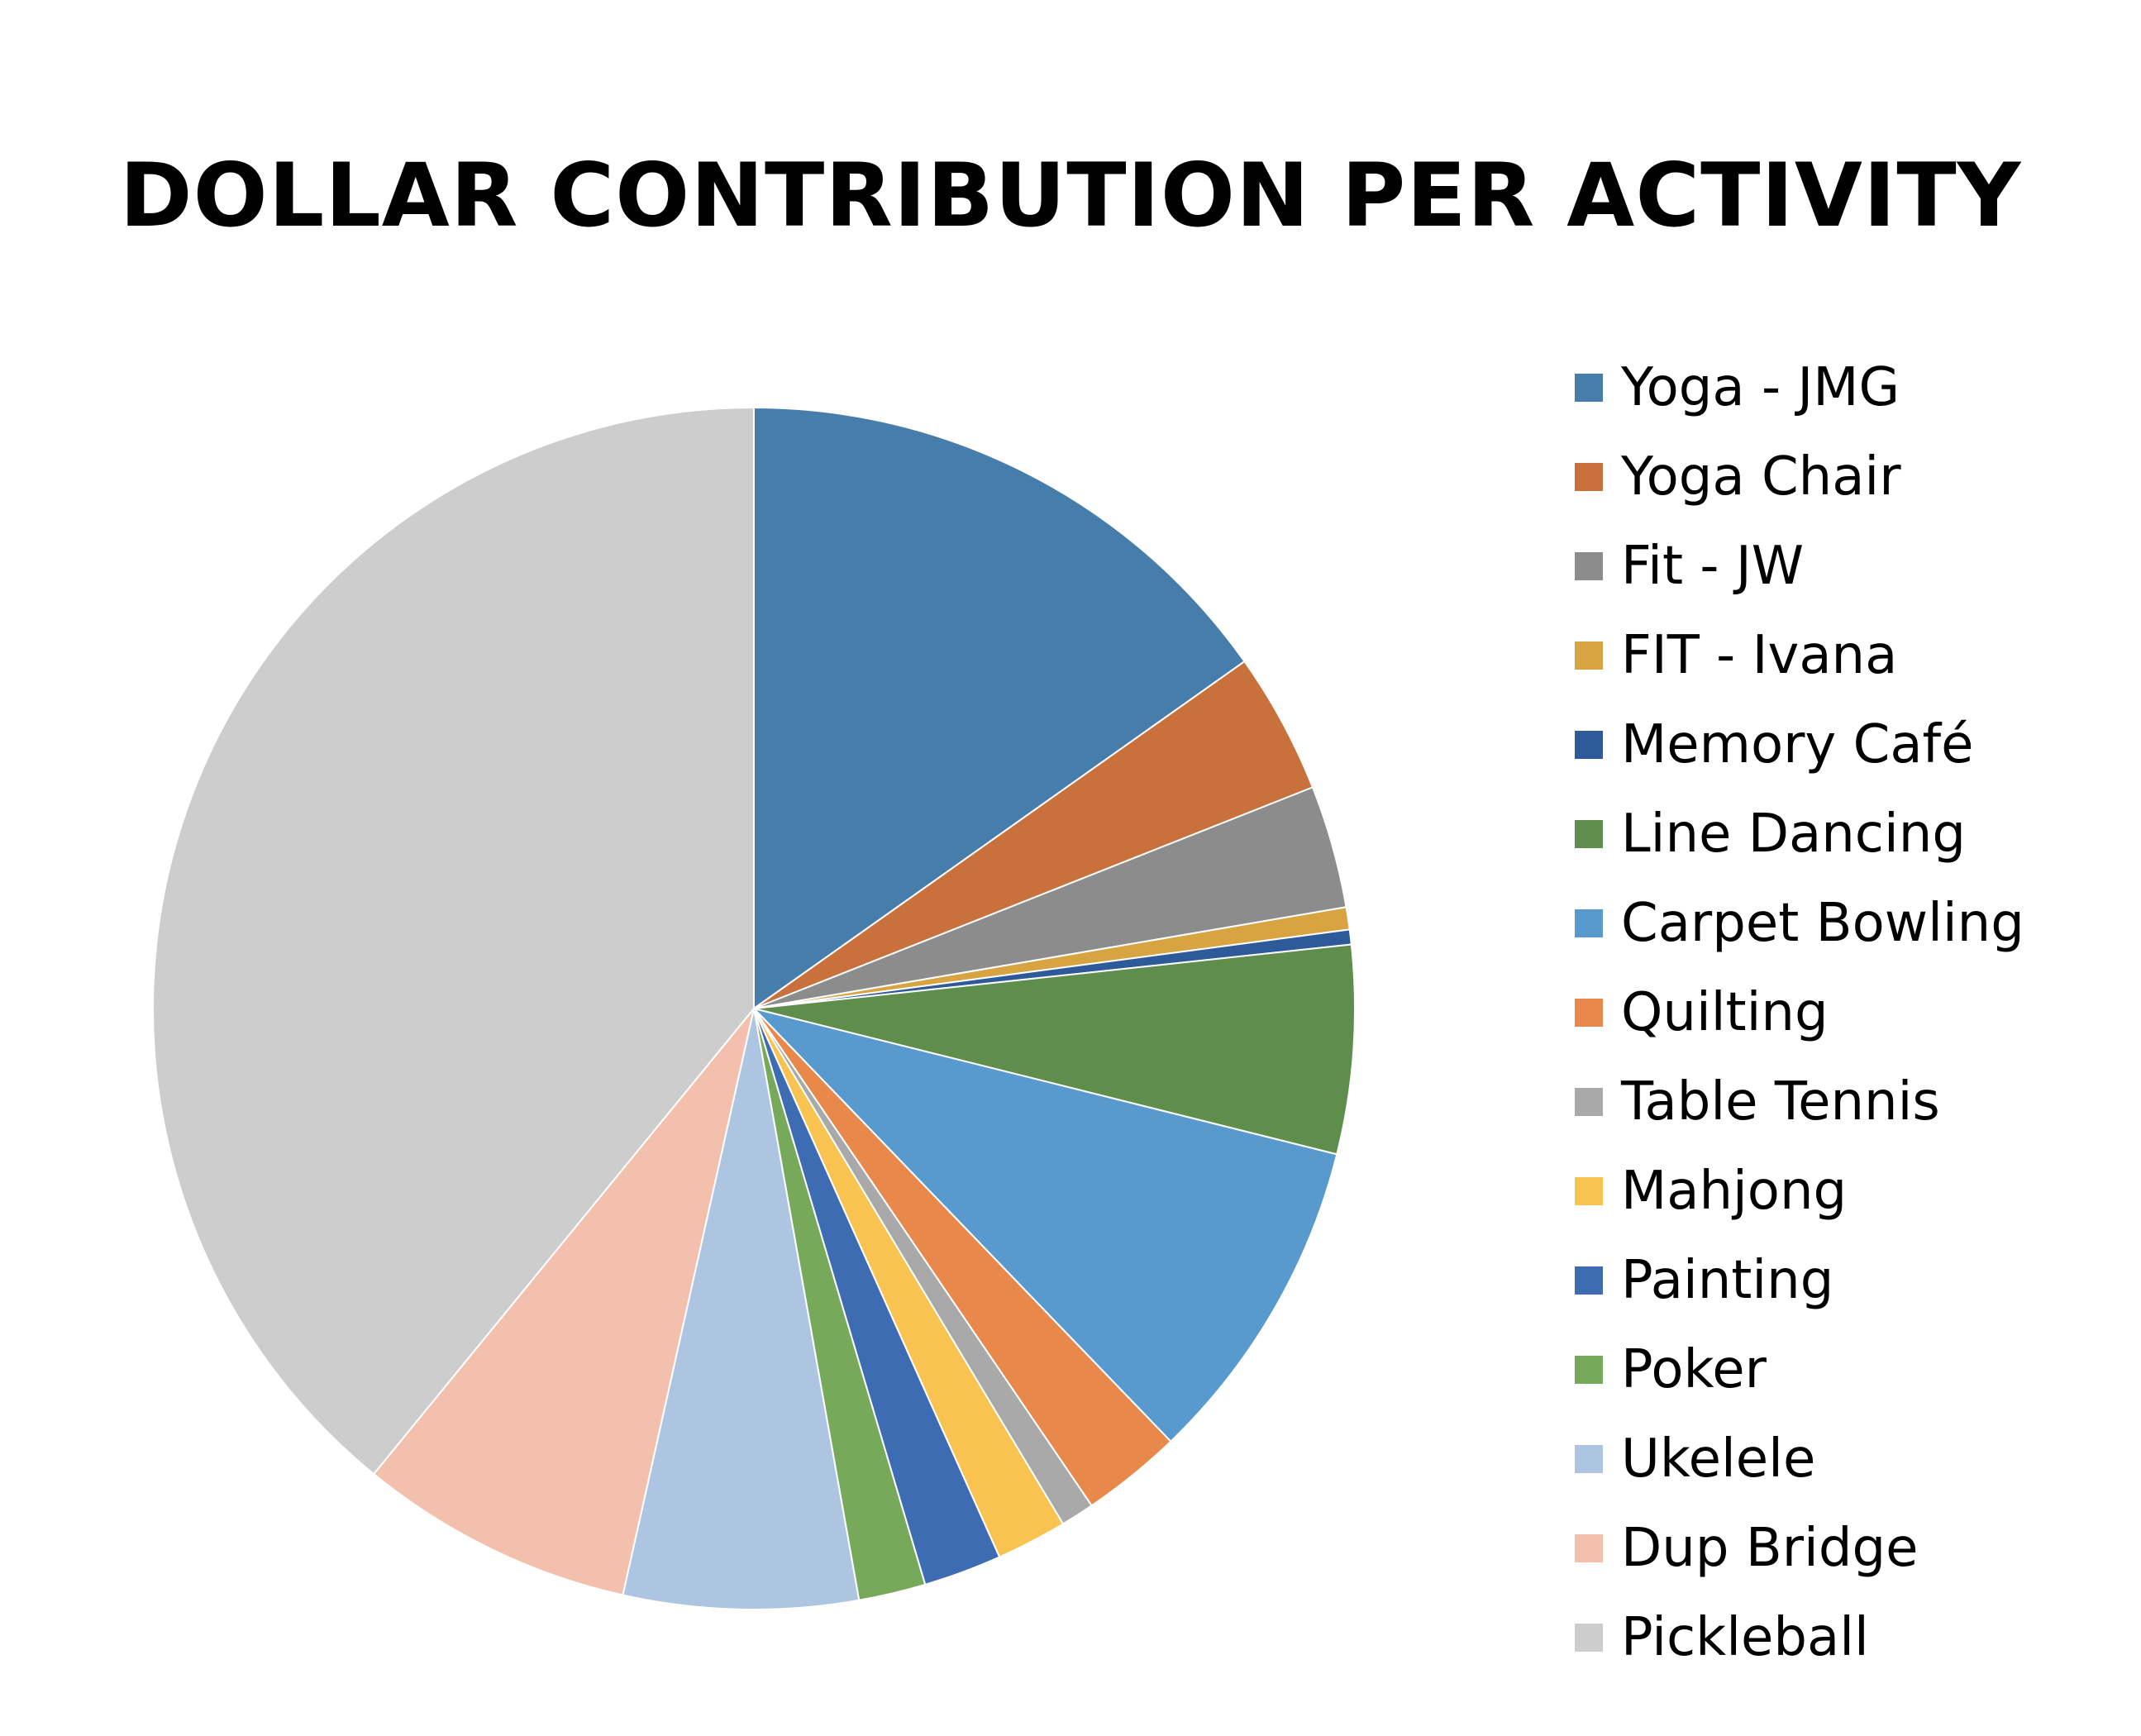 The width and height of the screenshot is (2141, 1736). I want to click on pie-slice-dup-bridge, so click(563, 1302).